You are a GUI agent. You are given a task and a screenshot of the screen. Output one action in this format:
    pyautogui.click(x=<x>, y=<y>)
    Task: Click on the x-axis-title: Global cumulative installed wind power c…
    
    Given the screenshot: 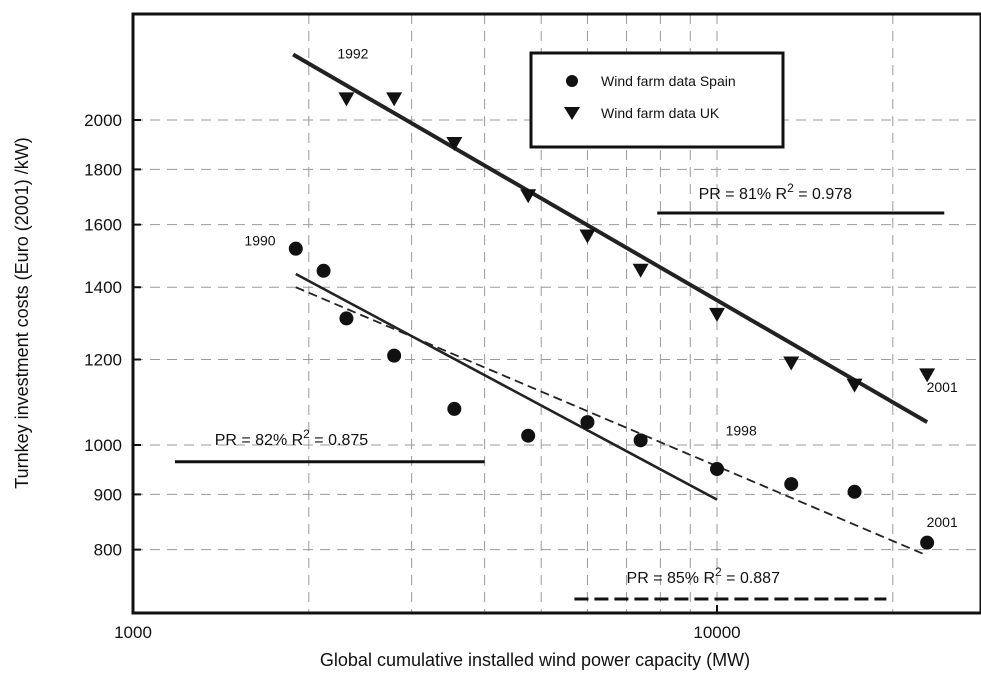 What is the action you would take?
    pyautogui.click(x=535, y=660)
    